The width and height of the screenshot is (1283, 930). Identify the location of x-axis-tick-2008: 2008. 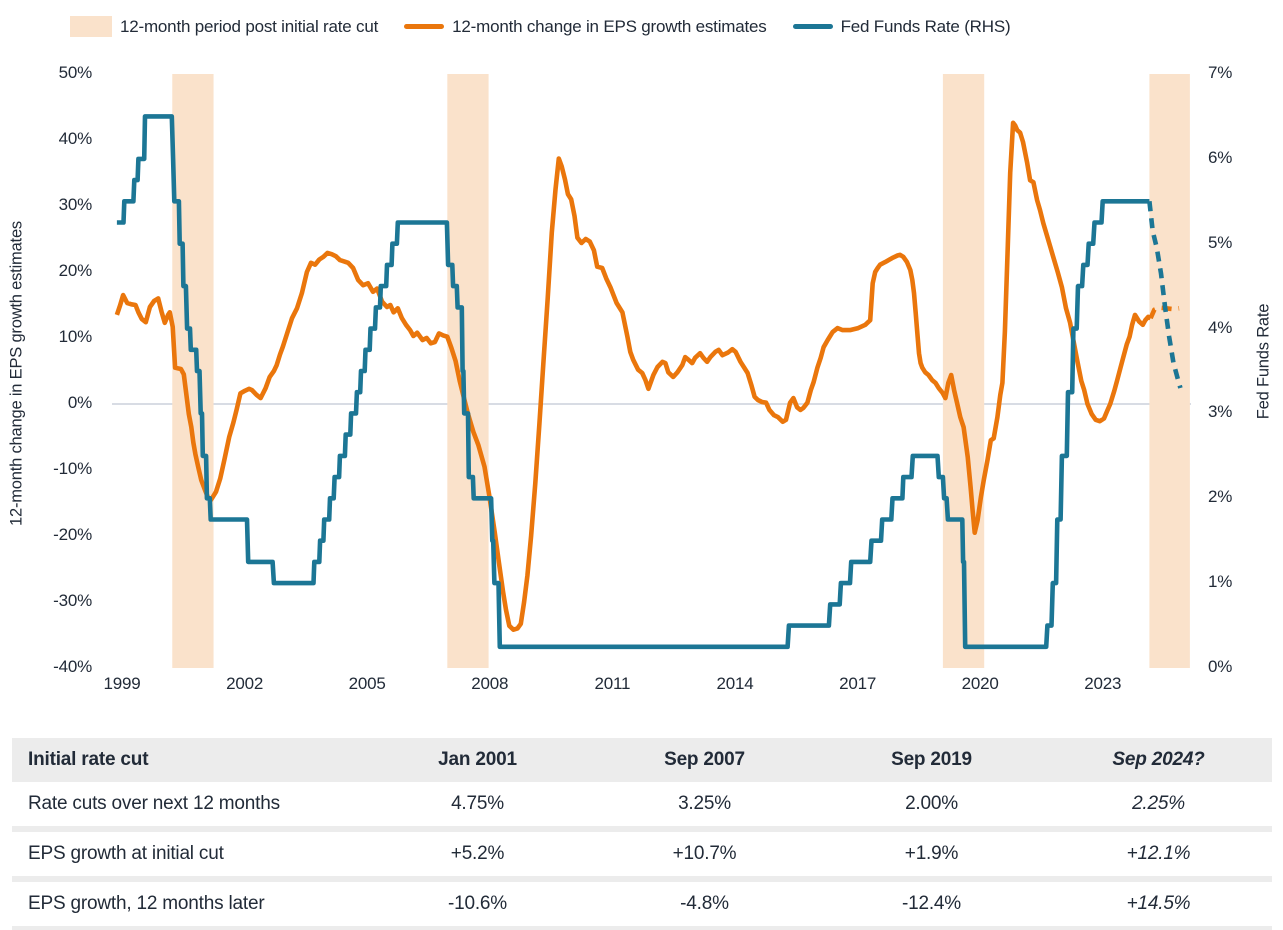
(490, 683).